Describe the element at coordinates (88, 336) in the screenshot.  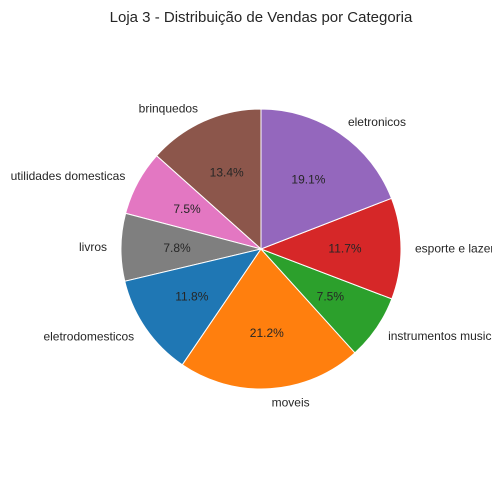
I see `category-label-eletrodomesticos: eletrodomesticos` at that location.